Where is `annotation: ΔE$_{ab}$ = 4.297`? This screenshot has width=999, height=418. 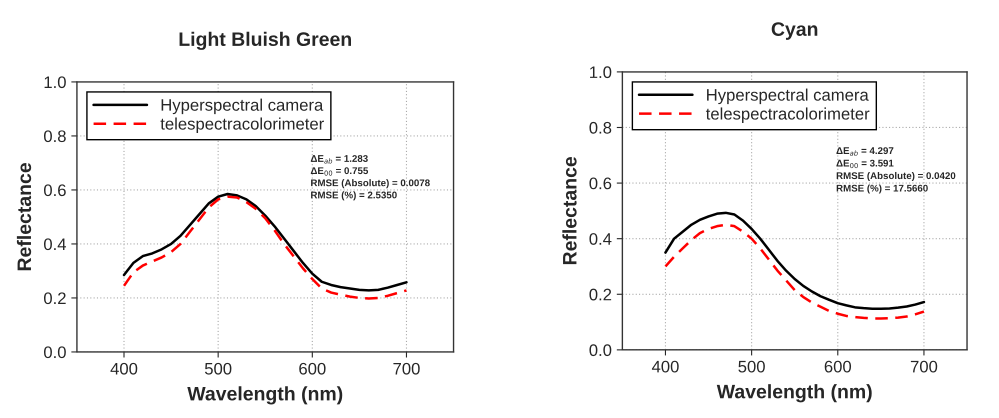 annotation: ΔE$_{ab}$ = 4.297 is located at coordinates (865, 151).